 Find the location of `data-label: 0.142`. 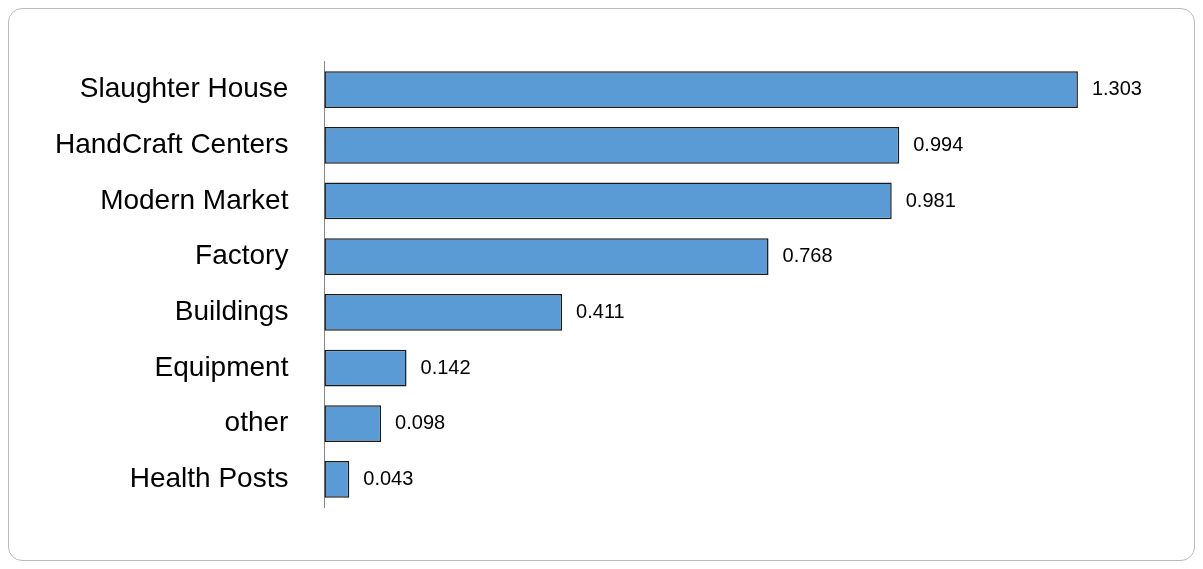

data-label: 0.142 is located at coordinates (445, 366).